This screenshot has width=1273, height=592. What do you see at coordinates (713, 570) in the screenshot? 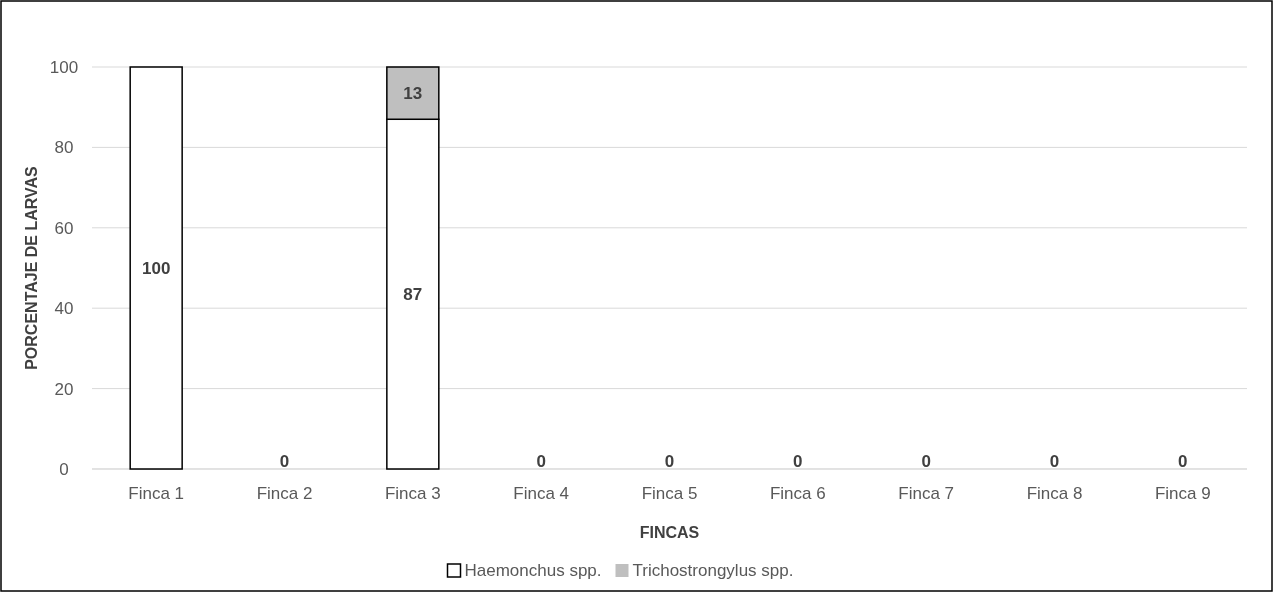
I see `legend-label: Trichostrongylus spp.` at bounding box center [713, 570].